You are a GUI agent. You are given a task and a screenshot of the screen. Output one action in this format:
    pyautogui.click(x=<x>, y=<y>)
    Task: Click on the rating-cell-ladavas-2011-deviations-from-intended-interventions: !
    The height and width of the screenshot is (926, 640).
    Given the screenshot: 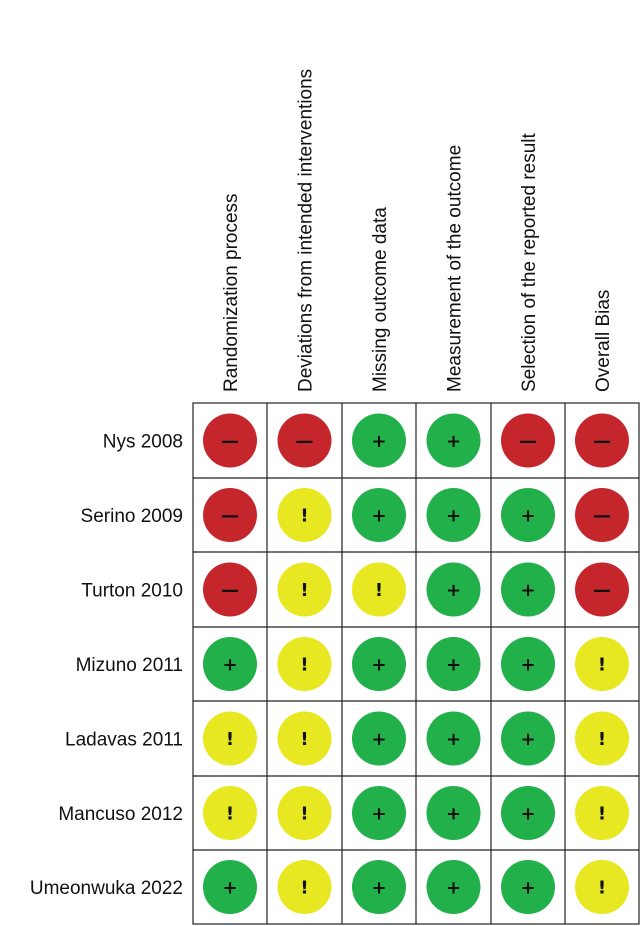 What is the action you would take?
    pyautogui.click(x=304, y=738)
    